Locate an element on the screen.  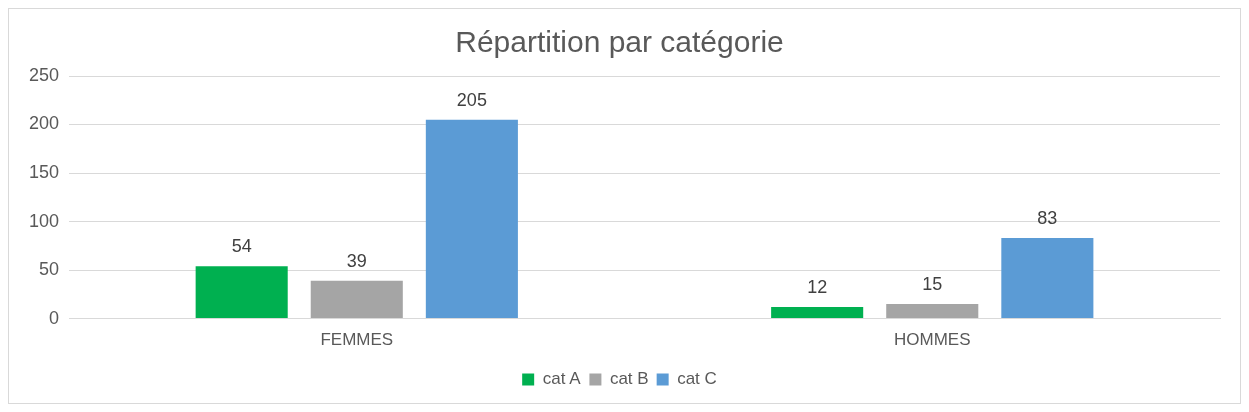
legend-label: cat C is located at coordinates (697, 379).